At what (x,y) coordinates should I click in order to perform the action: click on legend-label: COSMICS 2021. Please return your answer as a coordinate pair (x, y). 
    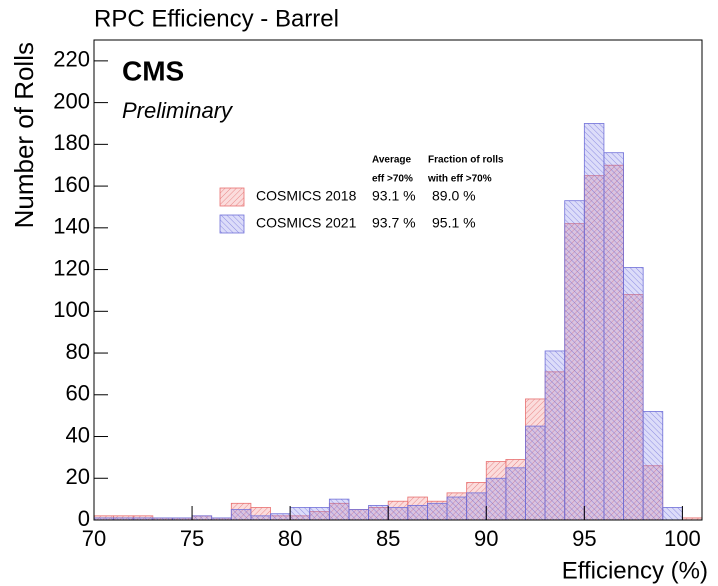
    Looking at the image, I should click on (306, 223).